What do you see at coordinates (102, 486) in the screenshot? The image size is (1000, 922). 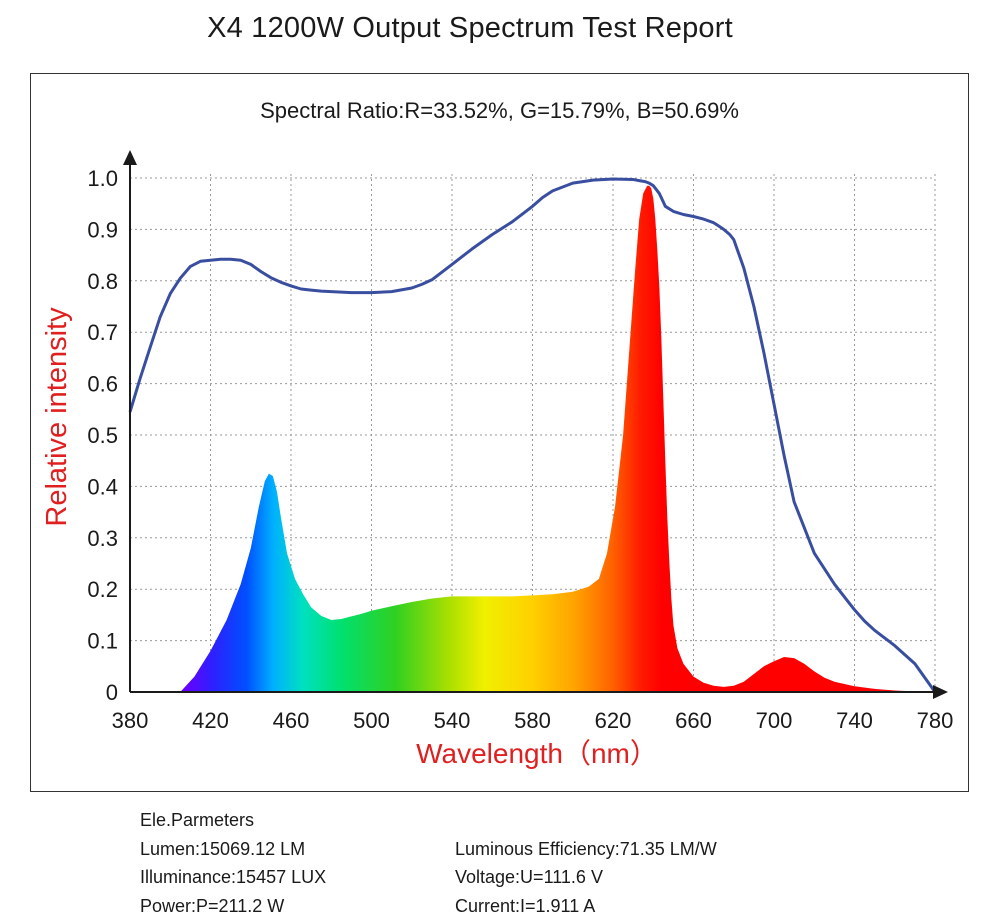 I see `y-tick-label: 0.4` at bounding box center [102, 486].